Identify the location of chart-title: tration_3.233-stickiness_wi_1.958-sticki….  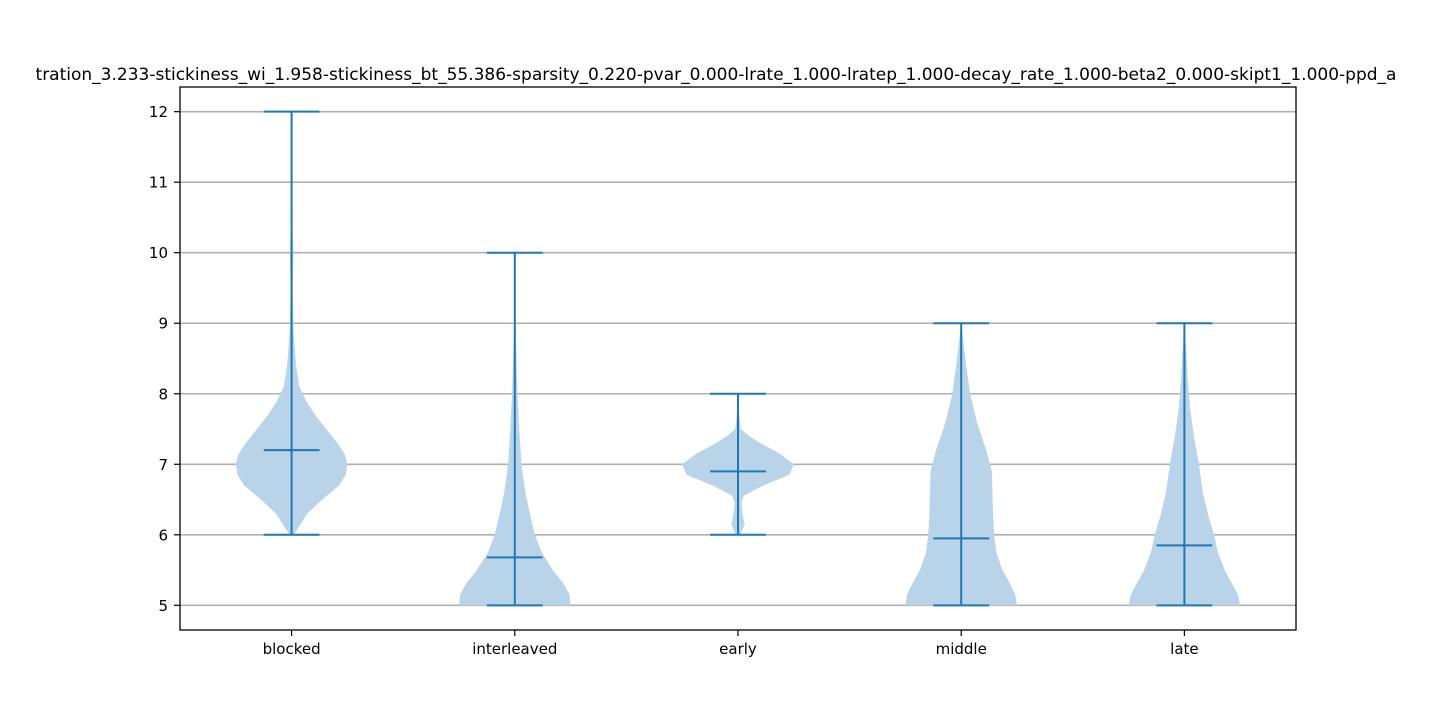
(716, 75).